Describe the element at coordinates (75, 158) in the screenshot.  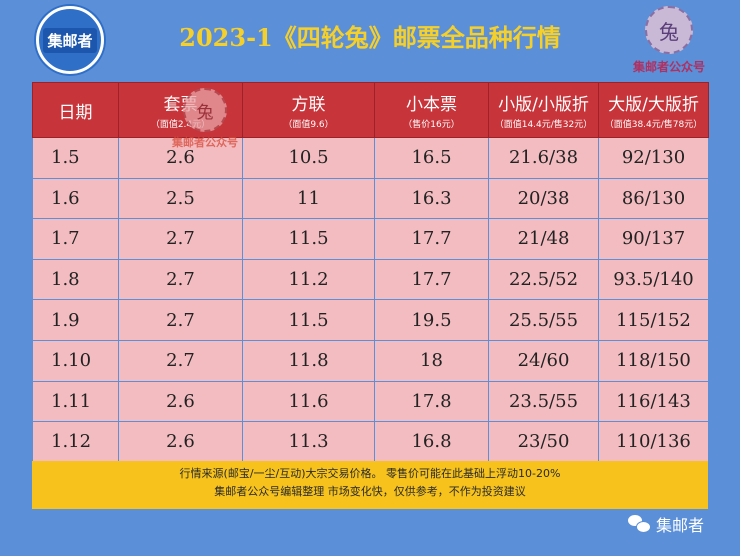
I see `cell-date: 1.5` at that location.